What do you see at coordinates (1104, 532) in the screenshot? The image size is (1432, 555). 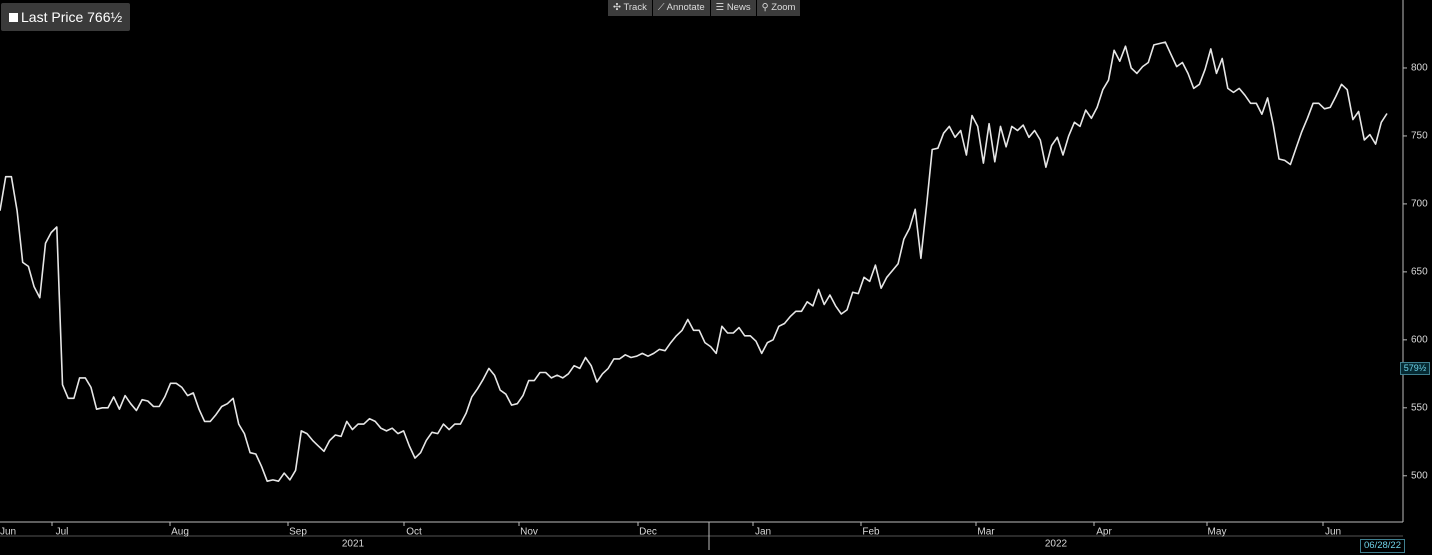 I see `x-tick-label: Apr` at bounding box center [1104, 532].